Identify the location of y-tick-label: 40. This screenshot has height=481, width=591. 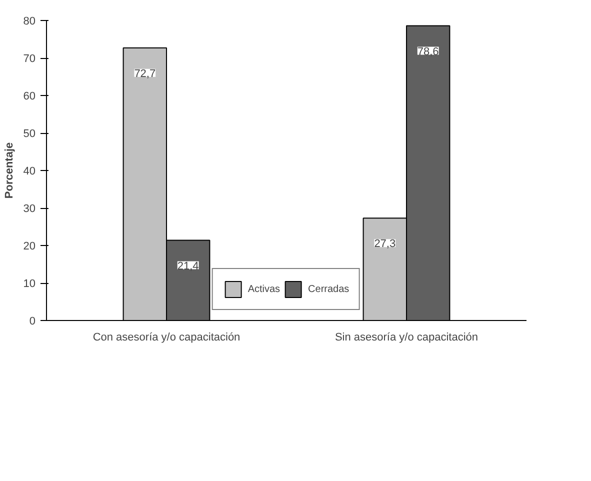
(29, 172).